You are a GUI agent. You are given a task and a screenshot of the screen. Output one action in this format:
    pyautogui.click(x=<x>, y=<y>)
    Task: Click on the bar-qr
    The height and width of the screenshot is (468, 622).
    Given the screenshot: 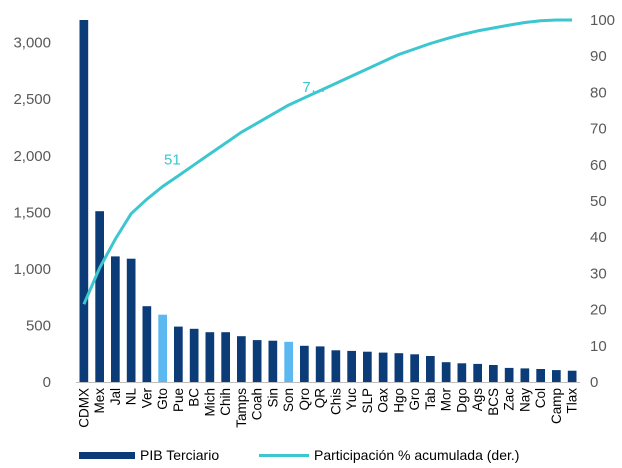 What is the action you would take?
    pyautogui.click(x=320, y=364)
    